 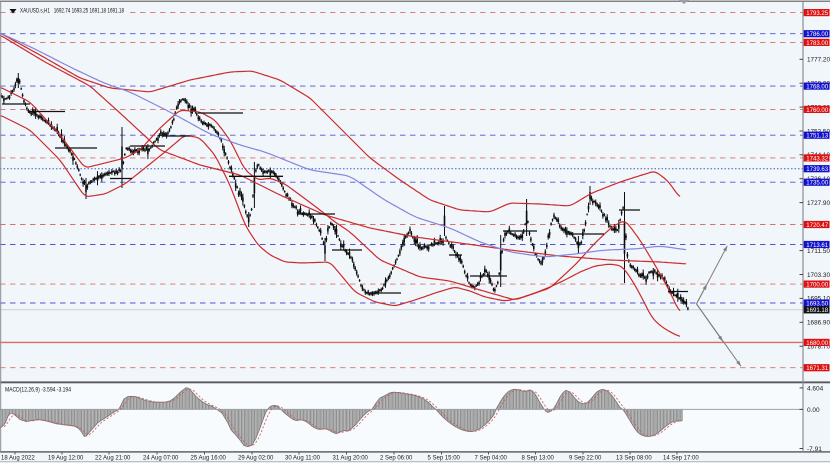 What do you see at coordinates (38, 389) in the screenshot?
I see `svg-text: MACD(12,26,9) -3.594 -3.194` at bounding box center [38, 389].